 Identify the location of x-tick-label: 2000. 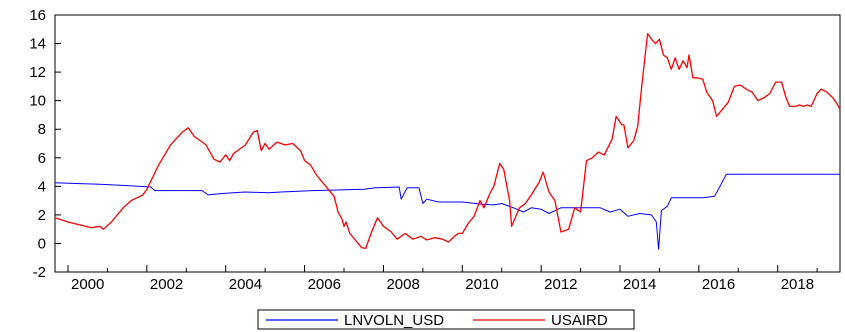
(87, 284).